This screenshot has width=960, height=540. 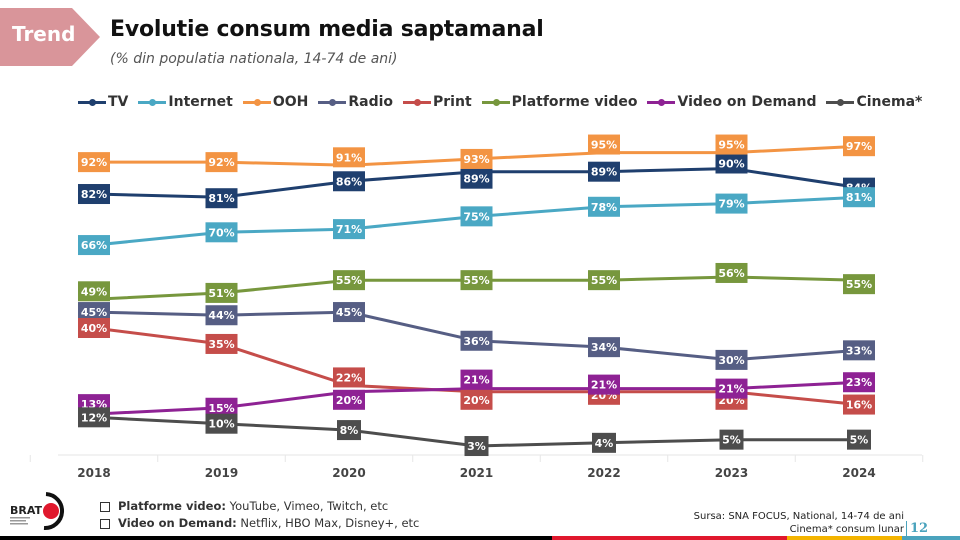 What do you see at coordinates (858, 473) in the screenshot?
I see `x-tick-label-2024: 2024` at bounding box center [858, 473].